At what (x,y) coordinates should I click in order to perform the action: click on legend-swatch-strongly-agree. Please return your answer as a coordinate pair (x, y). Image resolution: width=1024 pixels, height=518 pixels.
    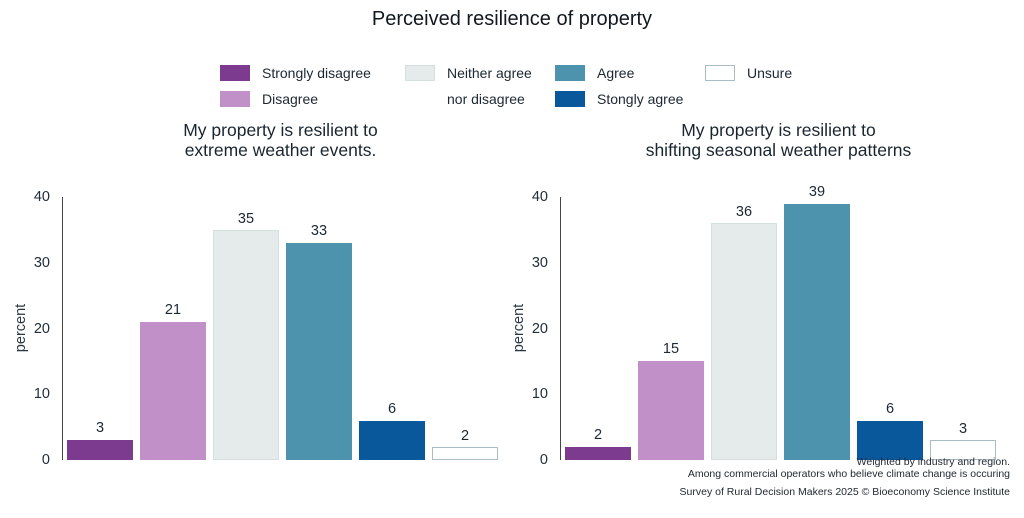
    Looking at the image, I should click on (570, 99).